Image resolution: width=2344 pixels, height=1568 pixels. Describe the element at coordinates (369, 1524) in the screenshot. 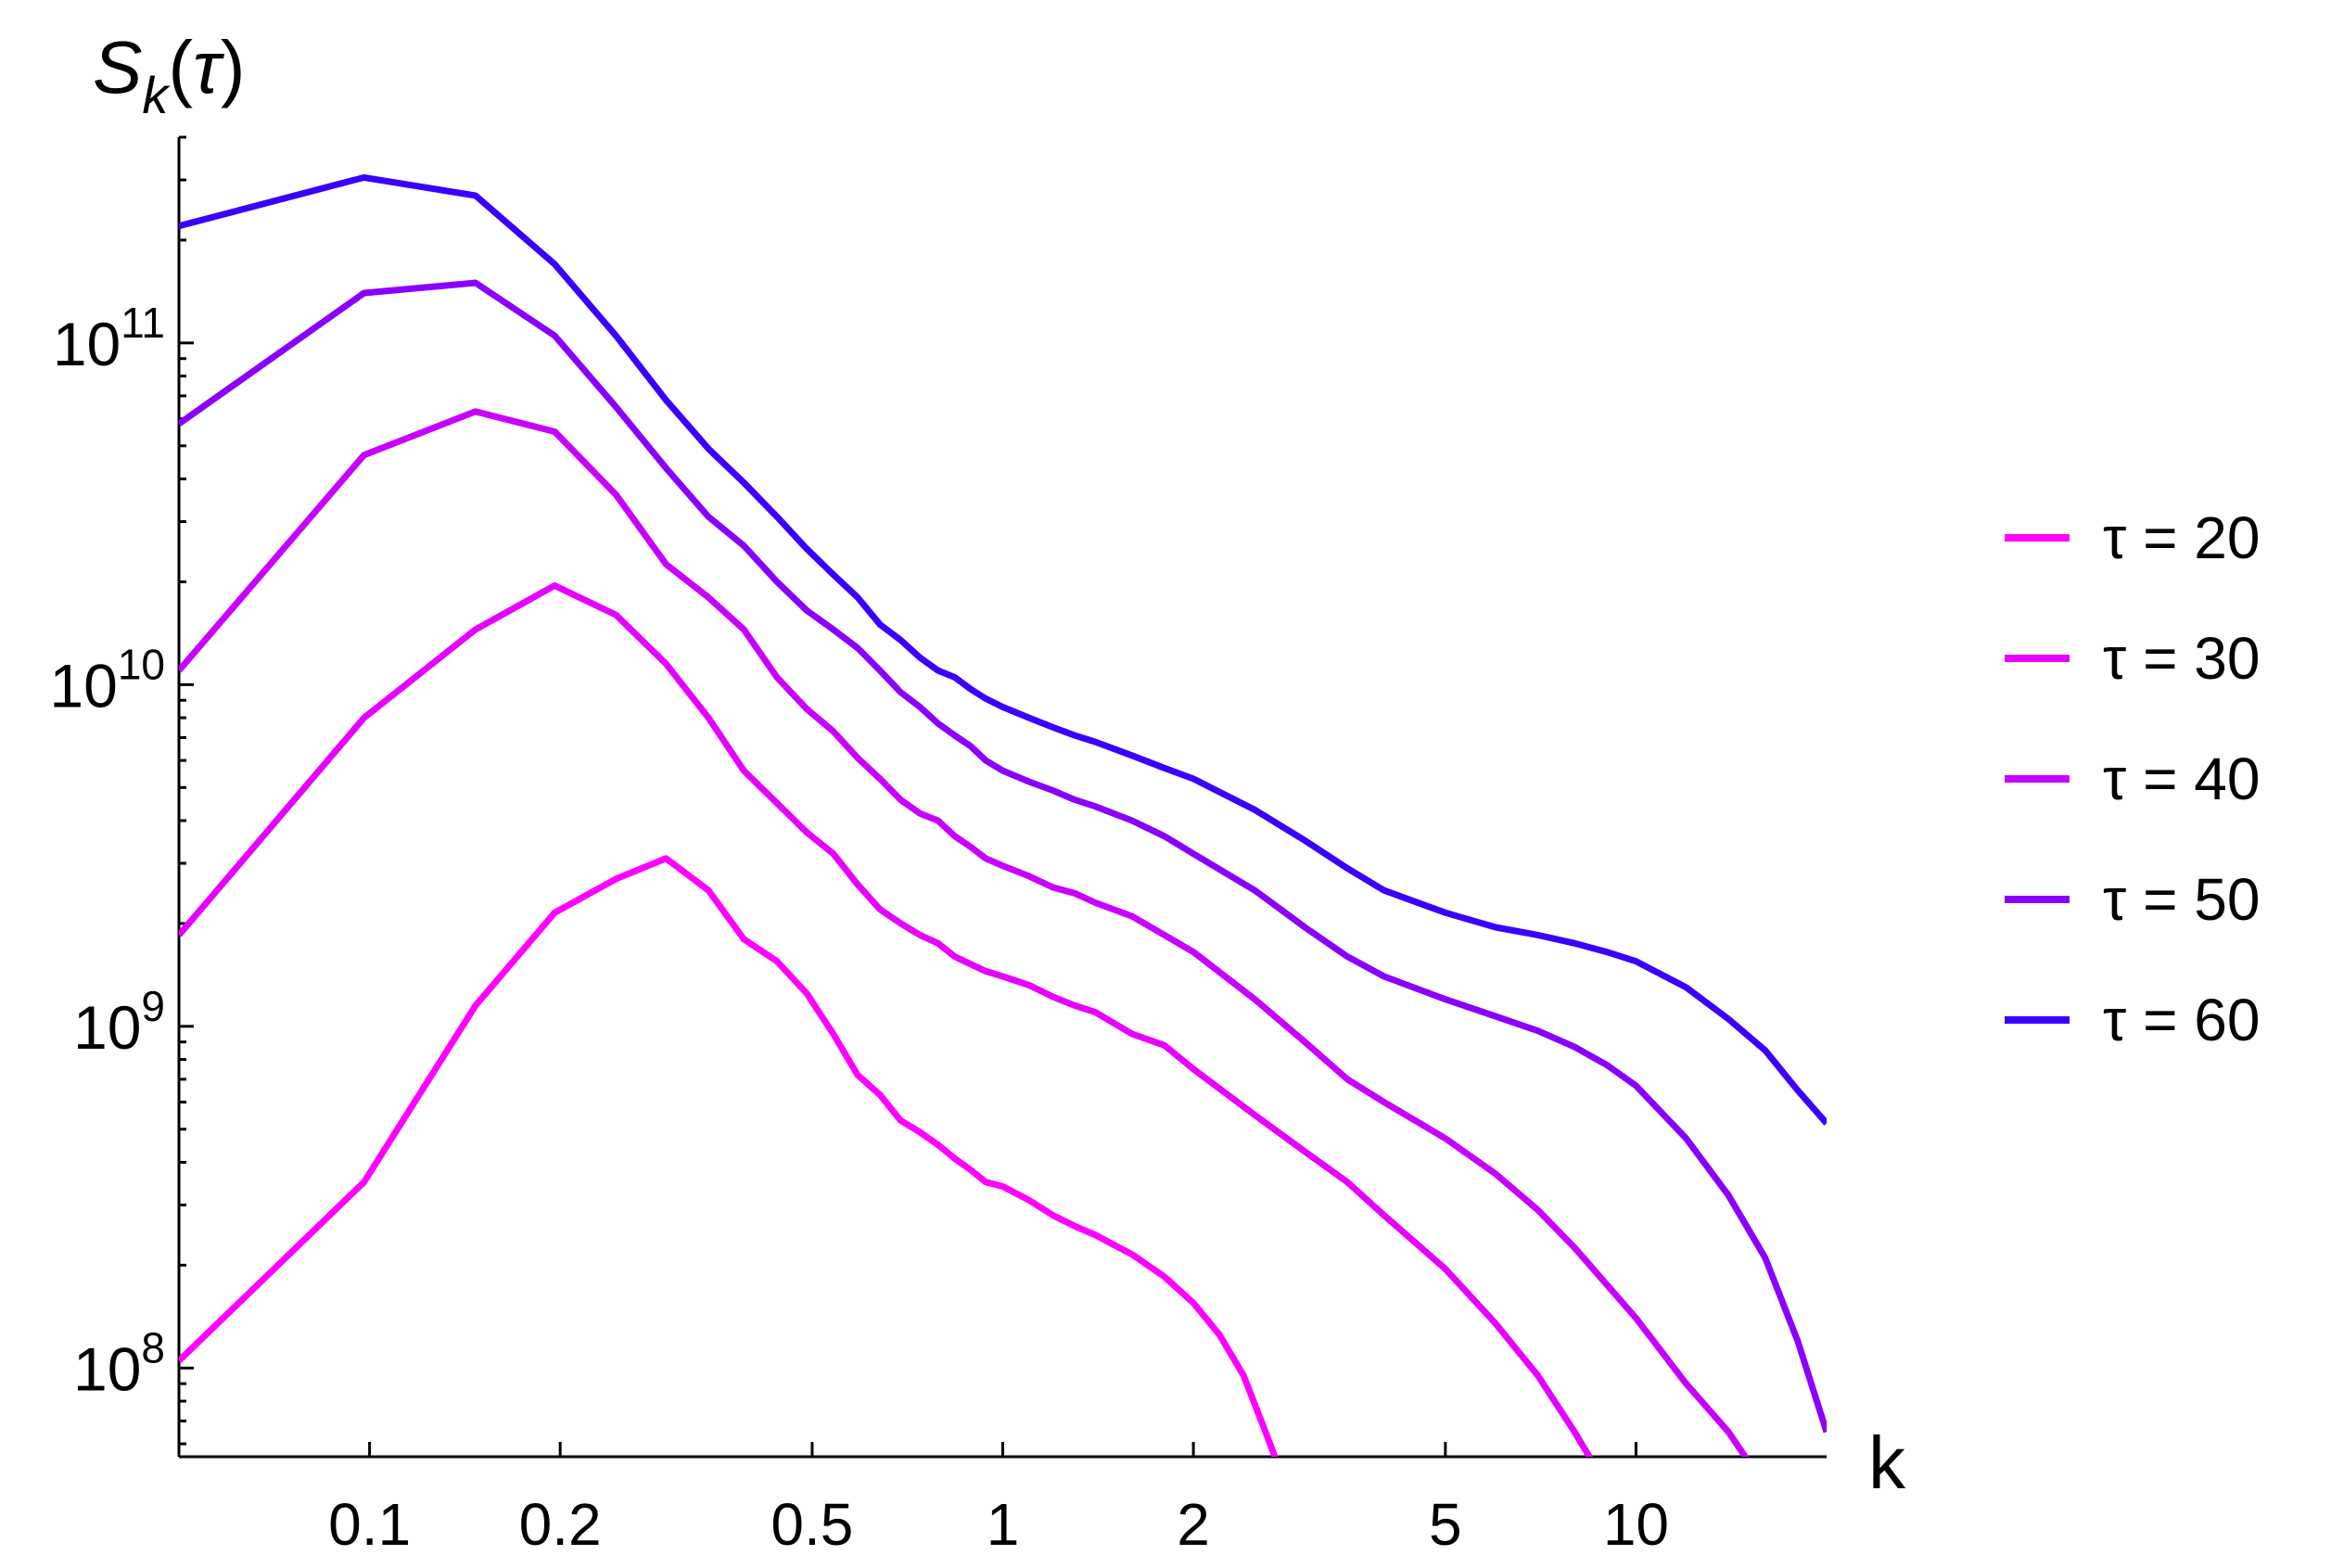

I see `x-tick-label: 0.1` at that location.